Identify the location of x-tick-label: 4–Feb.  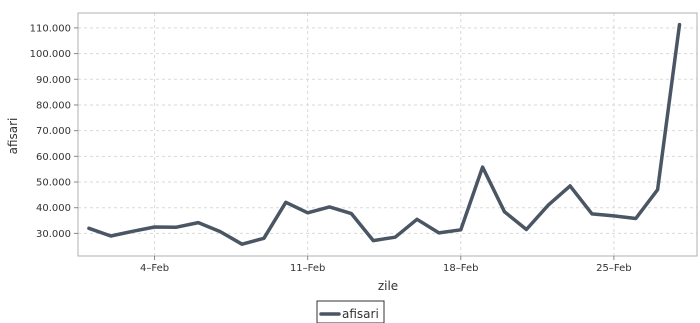
(154, 268).